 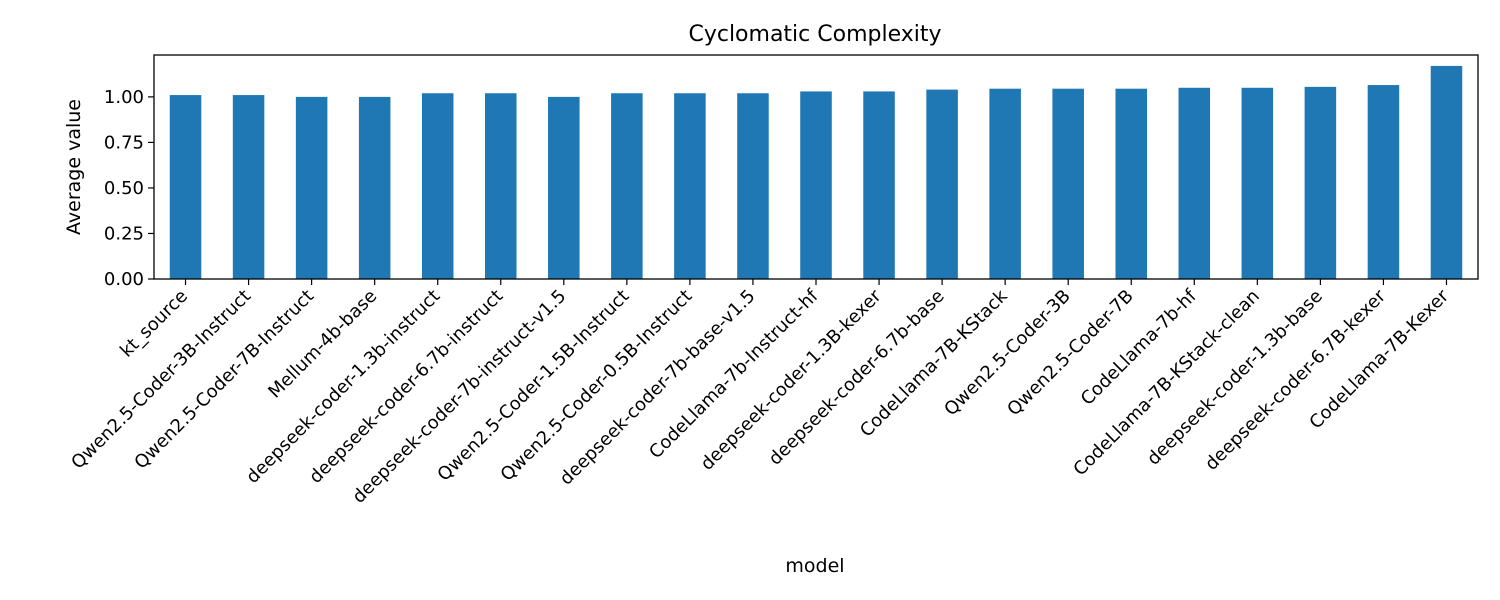 What do you see at coordinates (74, 167) in the screenshot?
I see `y-axis-label: Average value` at bounding box center [74, 167].